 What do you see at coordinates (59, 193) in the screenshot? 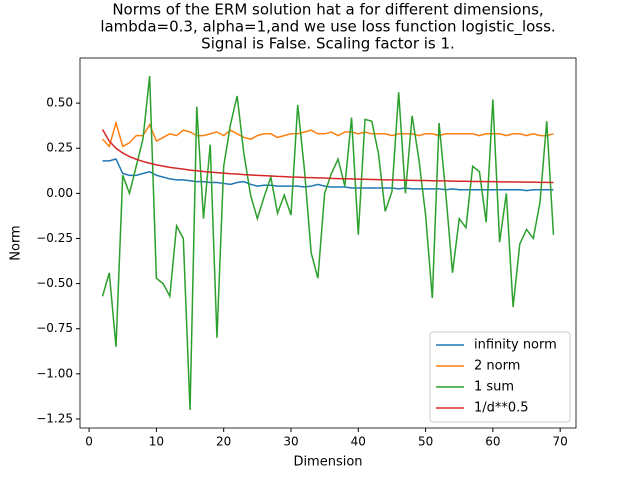
I see `y-tick-label: 0.00` at bounding box center [59, 193].